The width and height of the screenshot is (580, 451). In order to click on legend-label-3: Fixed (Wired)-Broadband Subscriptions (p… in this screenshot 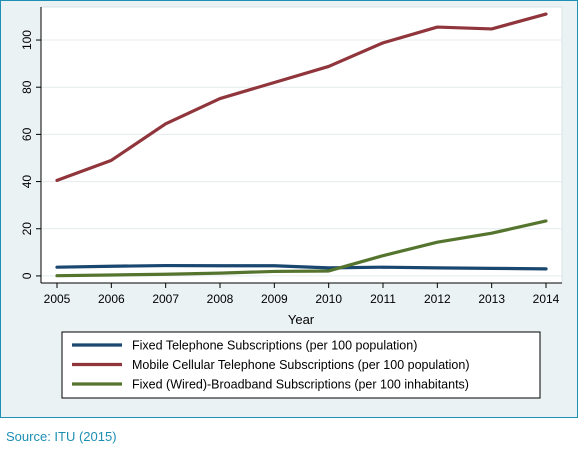, I will do `click(300, 385)`.